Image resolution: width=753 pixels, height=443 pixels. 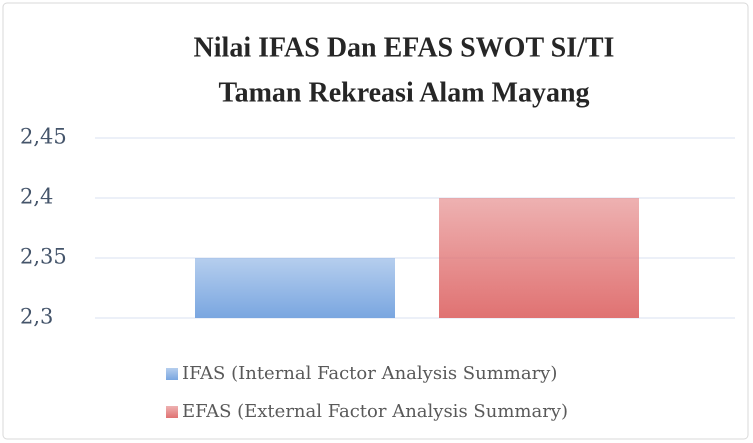 What do you see at coordinates (403, 92) in the screenshot?
I see `chart-title: Taman Rekreasi Alam Mayang` at bounding box center [403, 92].